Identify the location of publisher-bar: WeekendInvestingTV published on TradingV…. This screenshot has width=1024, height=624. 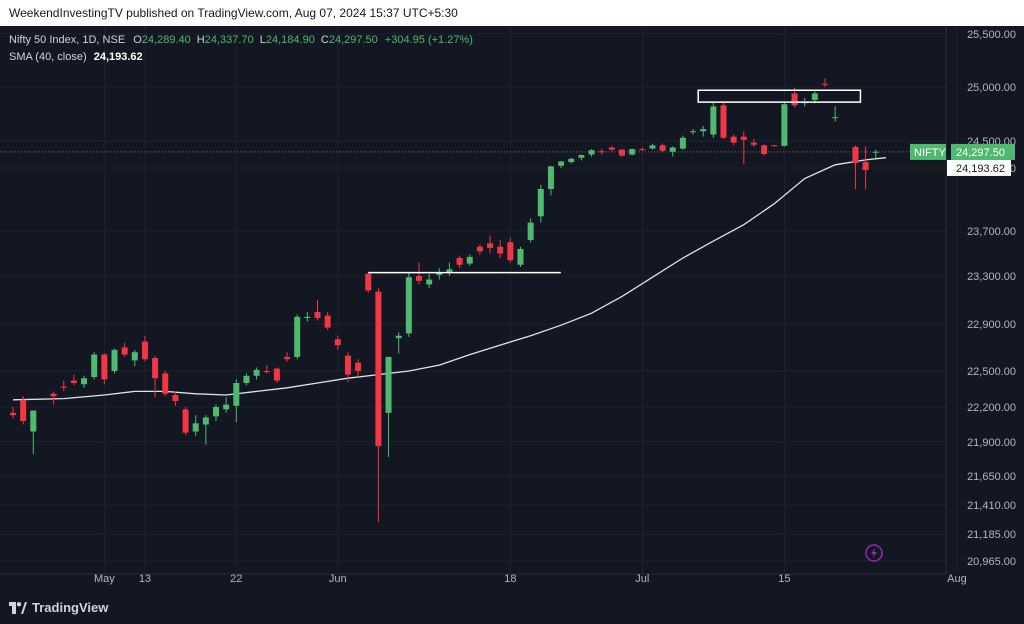
(512, 13).